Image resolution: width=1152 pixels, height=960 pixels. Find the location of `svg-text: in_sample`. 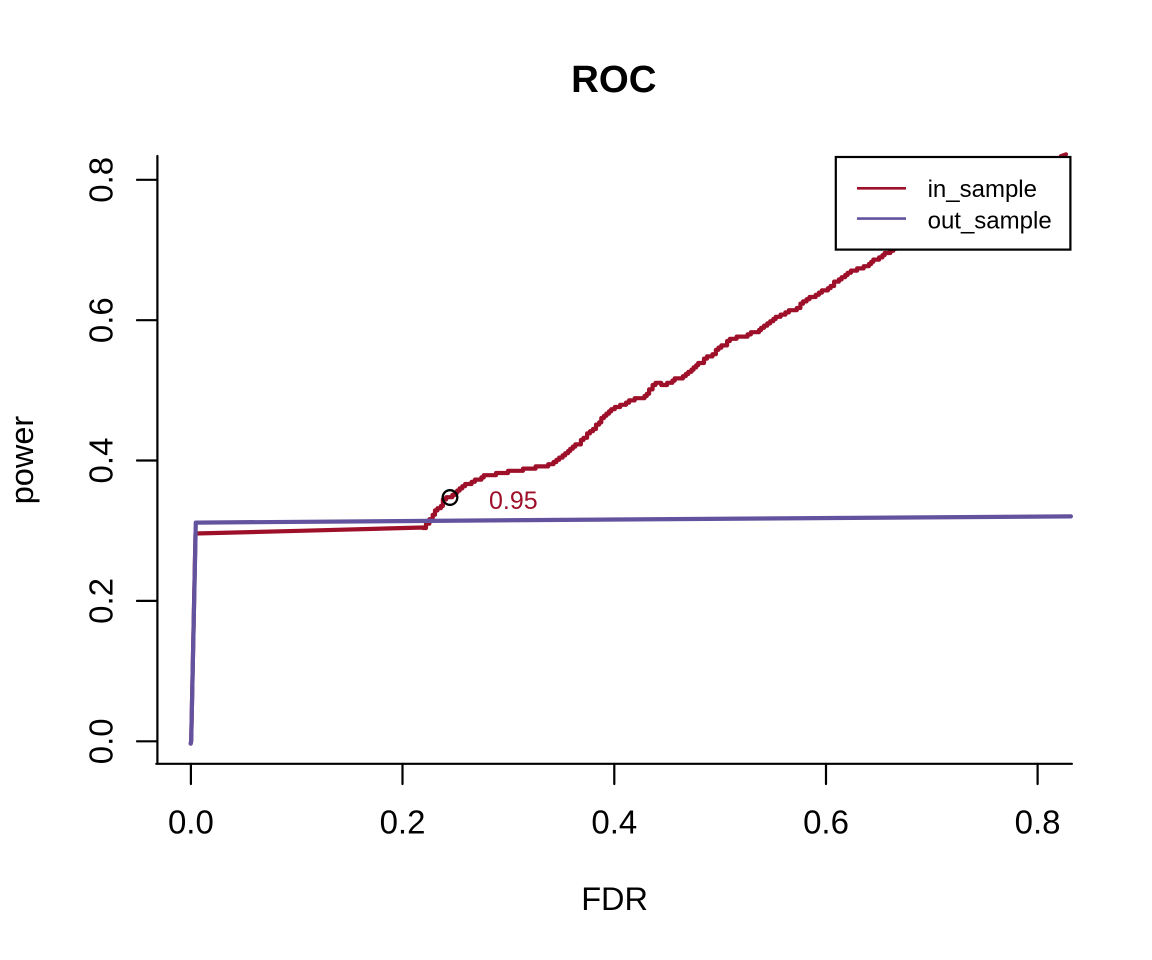

svg-text: in_sample is located at coordinates (982, 189).